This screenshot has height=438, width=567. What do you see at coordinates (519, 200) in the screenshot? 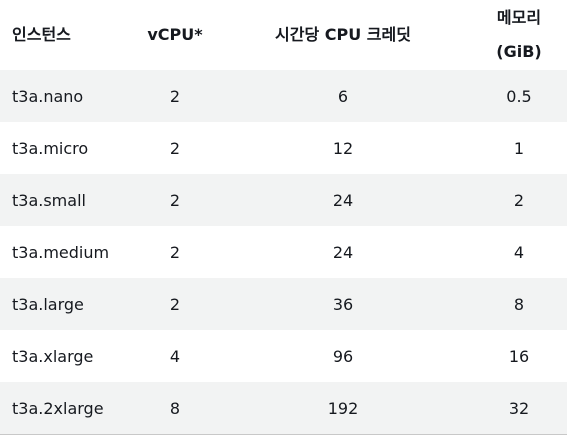
I see `cell-memory: 2` at bounding box center [519, 200].